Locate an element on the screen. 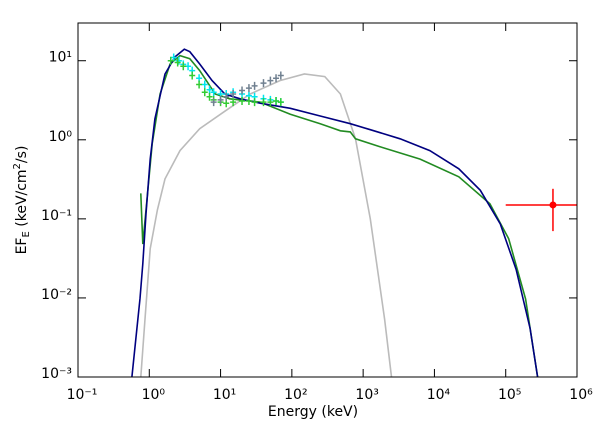  y-tick-label: 10¹ is located at coordinates (60, 58).